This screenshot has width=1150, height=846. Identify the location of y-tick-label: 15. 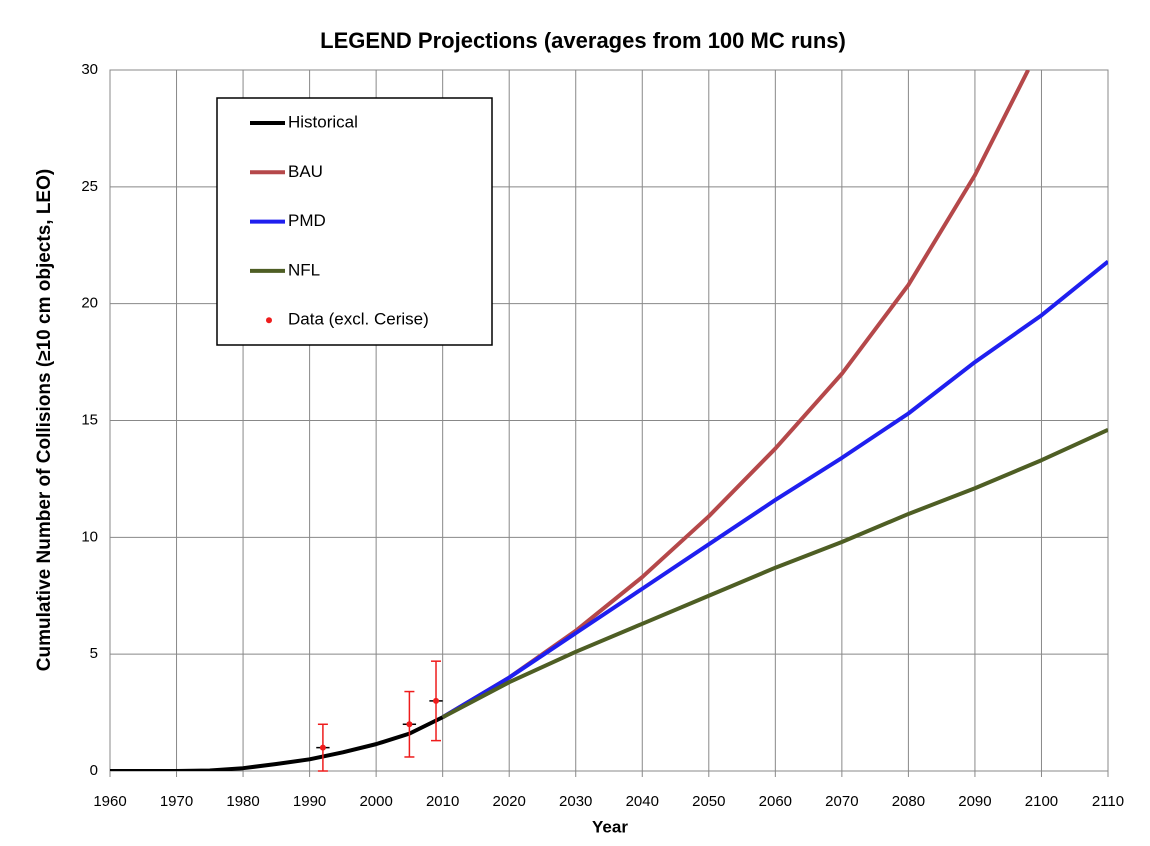
(89, 419).